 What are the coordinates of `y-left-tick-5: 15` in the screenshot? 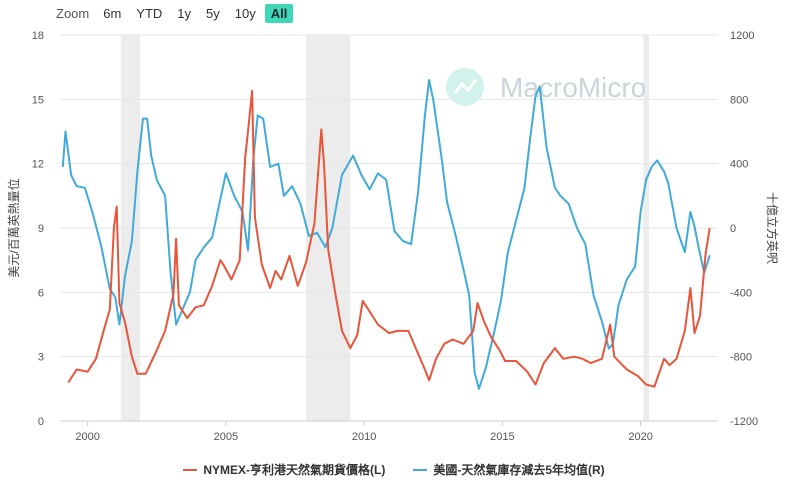 It's located at (38, 100).